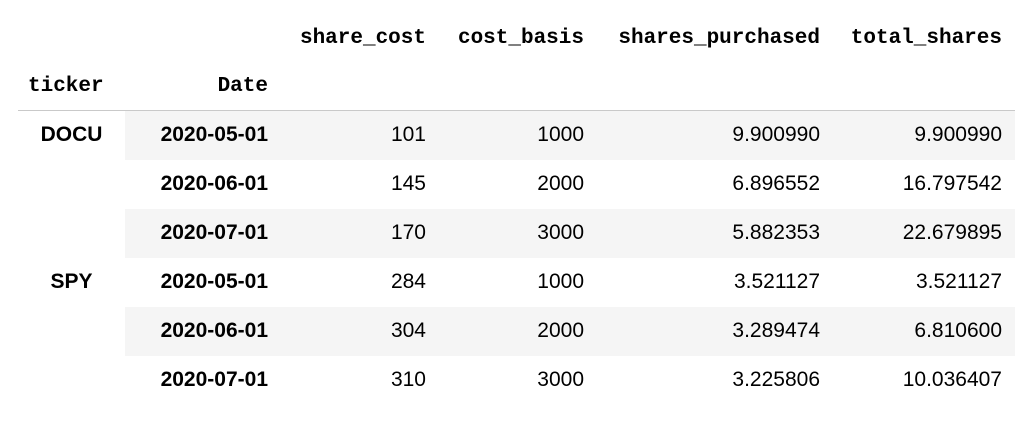  I want to click on ticker-label: DOCU, so click(71, 184).